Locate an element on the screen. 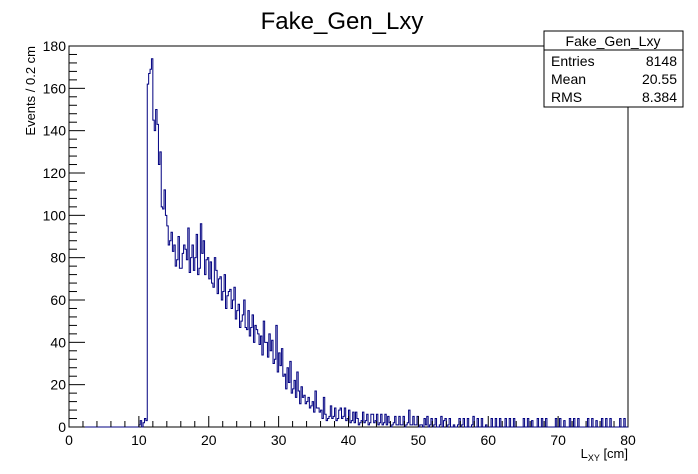 Image resolution: width=698 pixels, height=474 pixels. stats-rms-label: RMS is located at coordinates (566, 97).